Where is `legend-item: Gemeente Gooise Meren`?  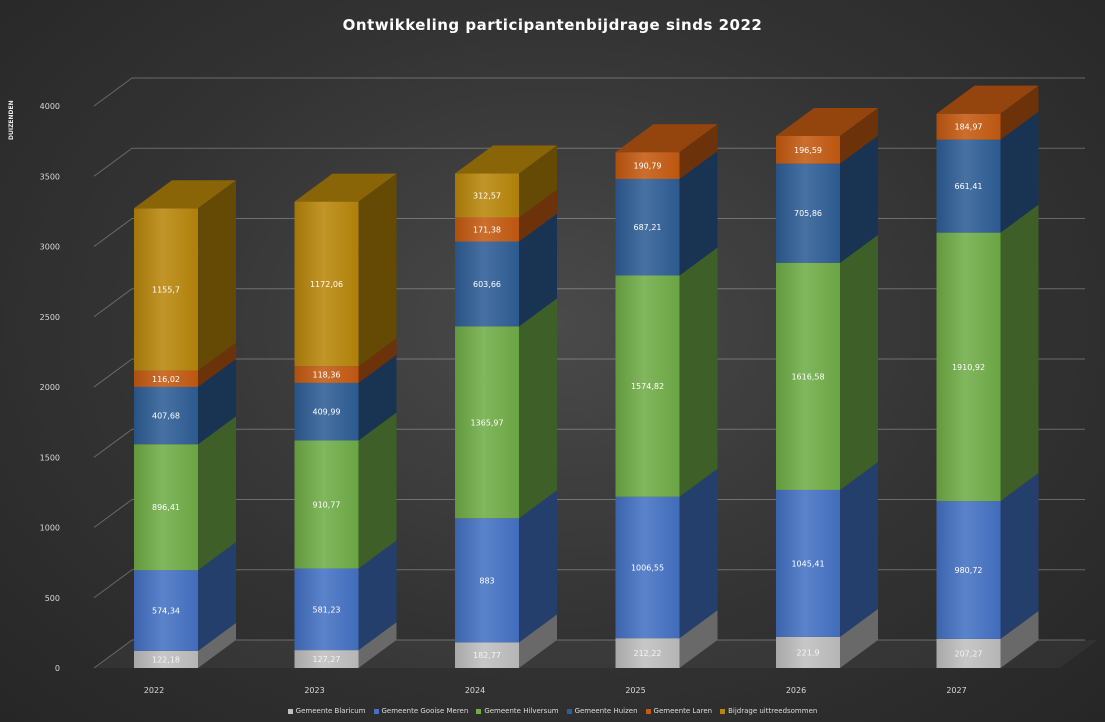
legend-item: Gemeente Gooise Meren is located at coordinates (421, 711).